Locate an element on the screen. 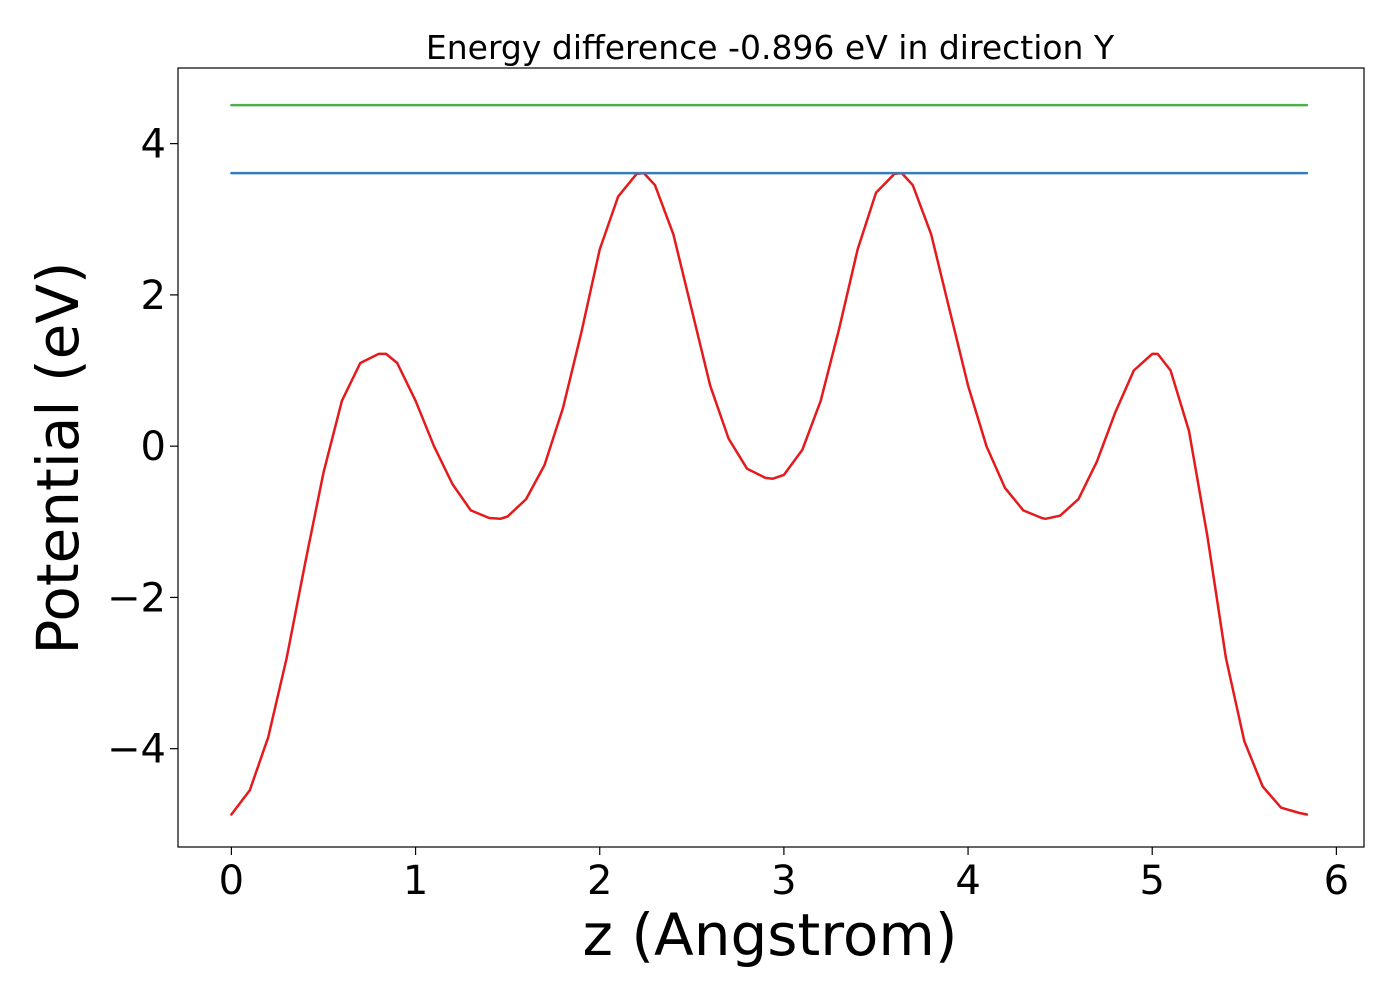  y-axis-title: Potential (eV) is located at coordinates (58, 457).